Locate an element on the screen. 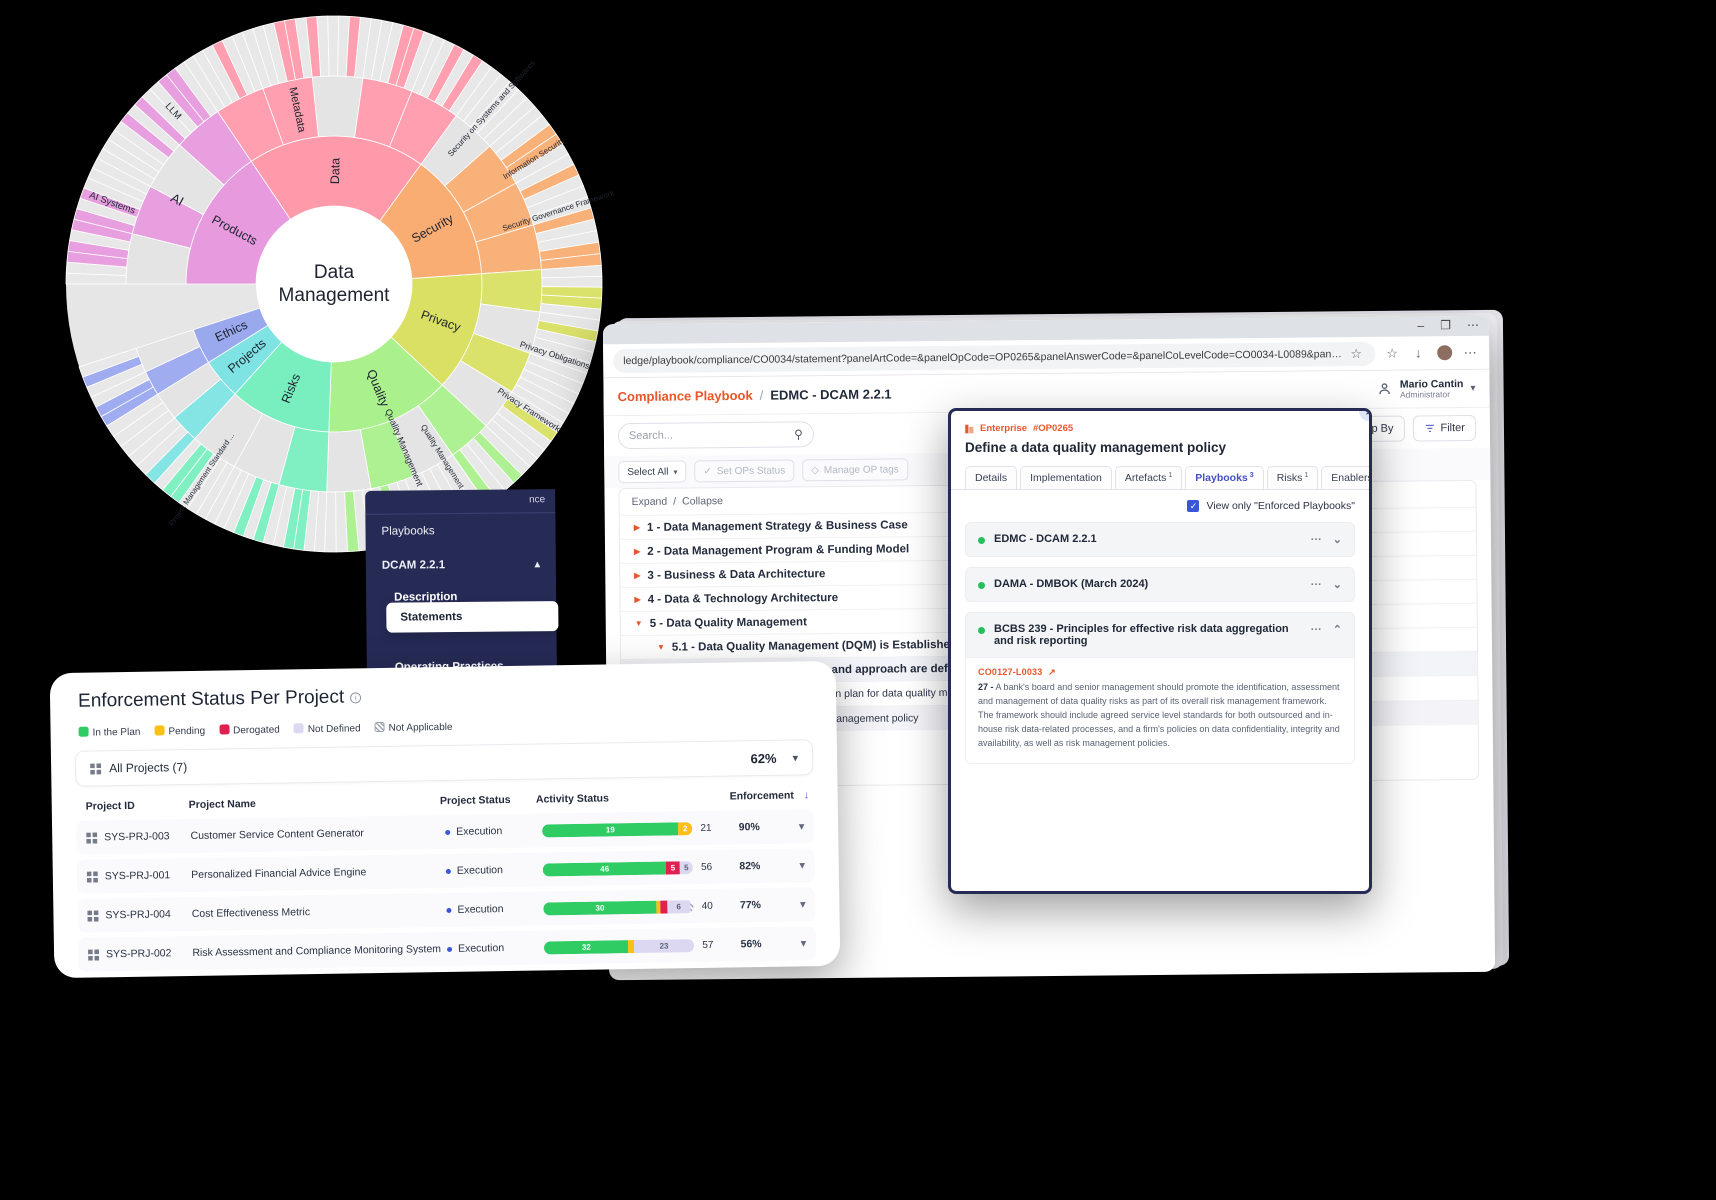 The width and height of the screenshot is (1716, 1200). modal-tab-artefacts: Artefacts 1 is located at coordinates (1148, 477).